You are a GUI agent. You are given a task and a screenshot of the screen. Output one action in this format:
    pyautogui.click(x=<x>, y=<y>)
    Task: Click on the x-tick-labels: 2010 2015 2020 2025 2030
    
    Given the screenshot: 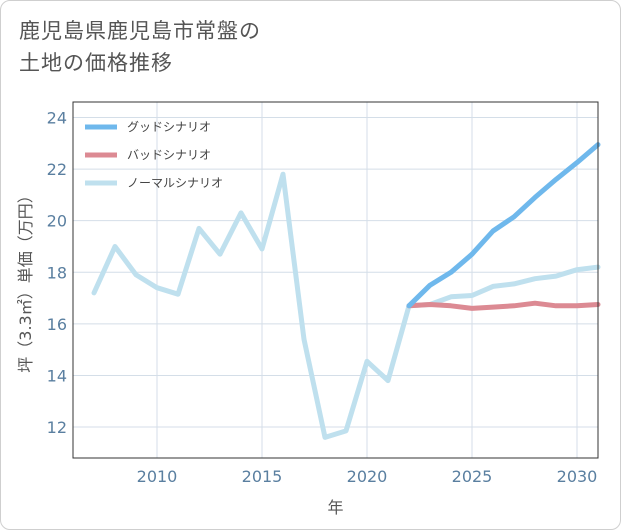 What is the action you would take?
    pyautogui.click(x=367, y=476)
    